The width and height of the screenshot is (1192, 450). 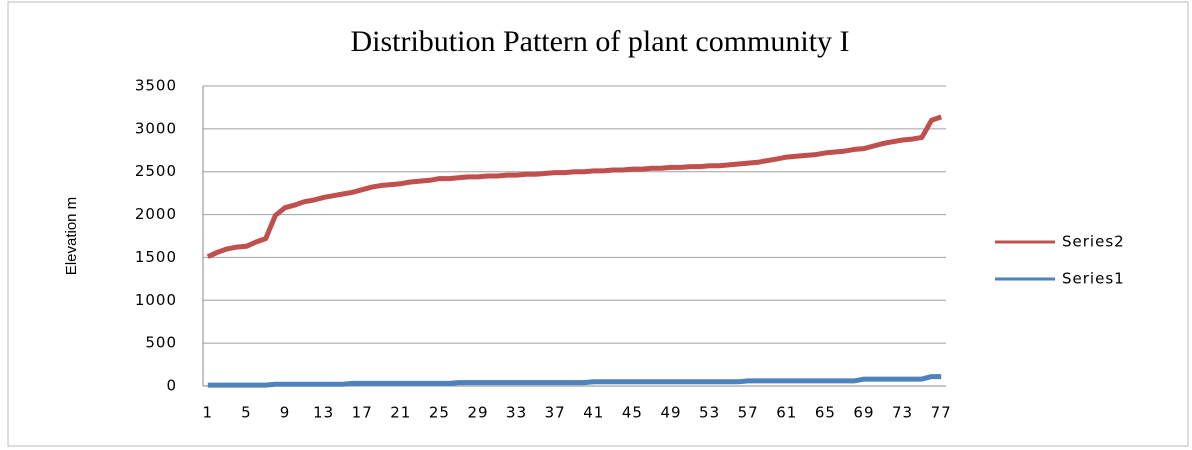 What do you see at coordinates (786, 413) in the screenshot?
I see `x-tick-label: 61` at bounding box center [786, 413].